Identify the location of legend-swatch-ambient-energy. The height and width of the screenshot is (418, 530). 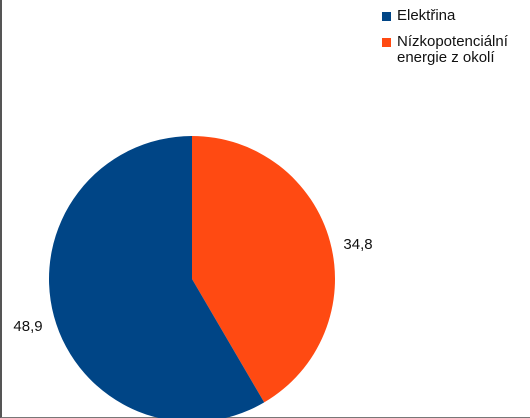
(386, 42).